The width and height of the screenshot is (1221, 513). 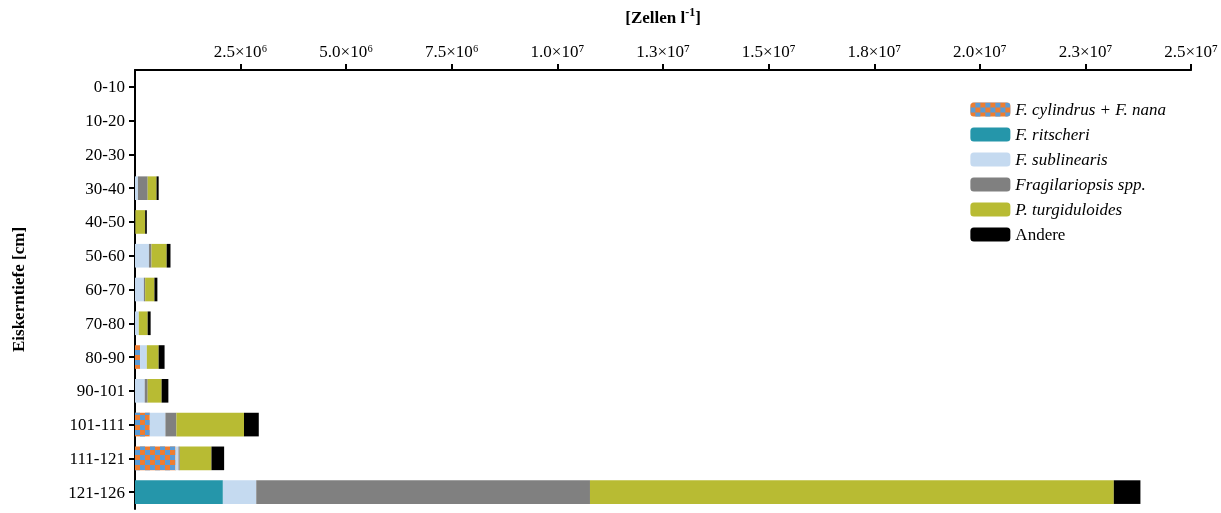 I want to click on x-tick-label: 2.5×10⁷, so click(x=1191, y=51).